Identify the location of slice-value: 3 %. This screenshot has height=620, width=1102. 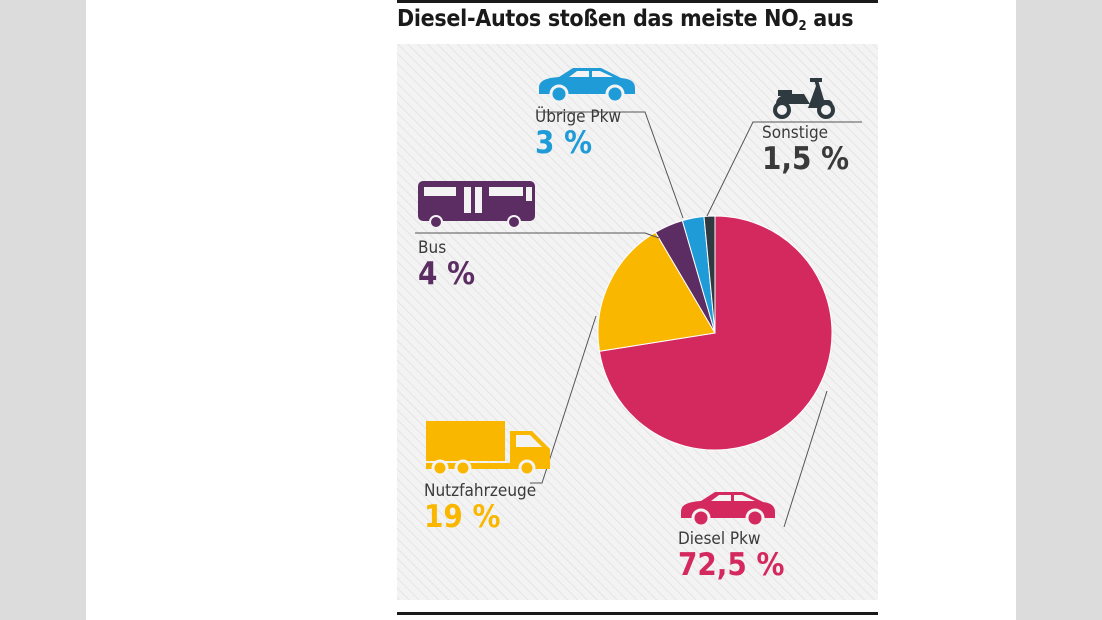
(564, 143).